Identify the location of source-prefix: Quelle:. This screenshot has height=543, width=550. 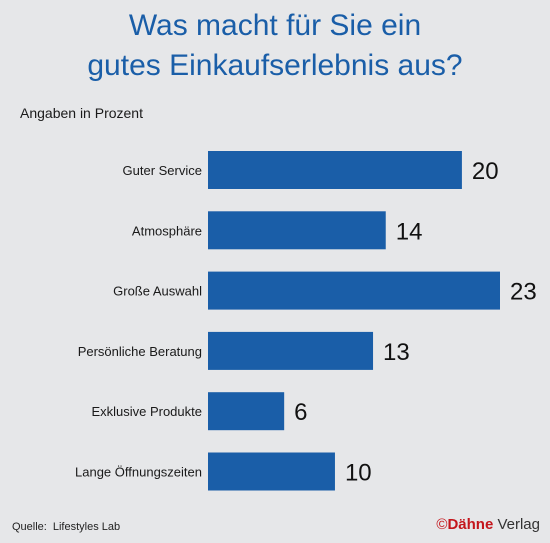
(29, 527).